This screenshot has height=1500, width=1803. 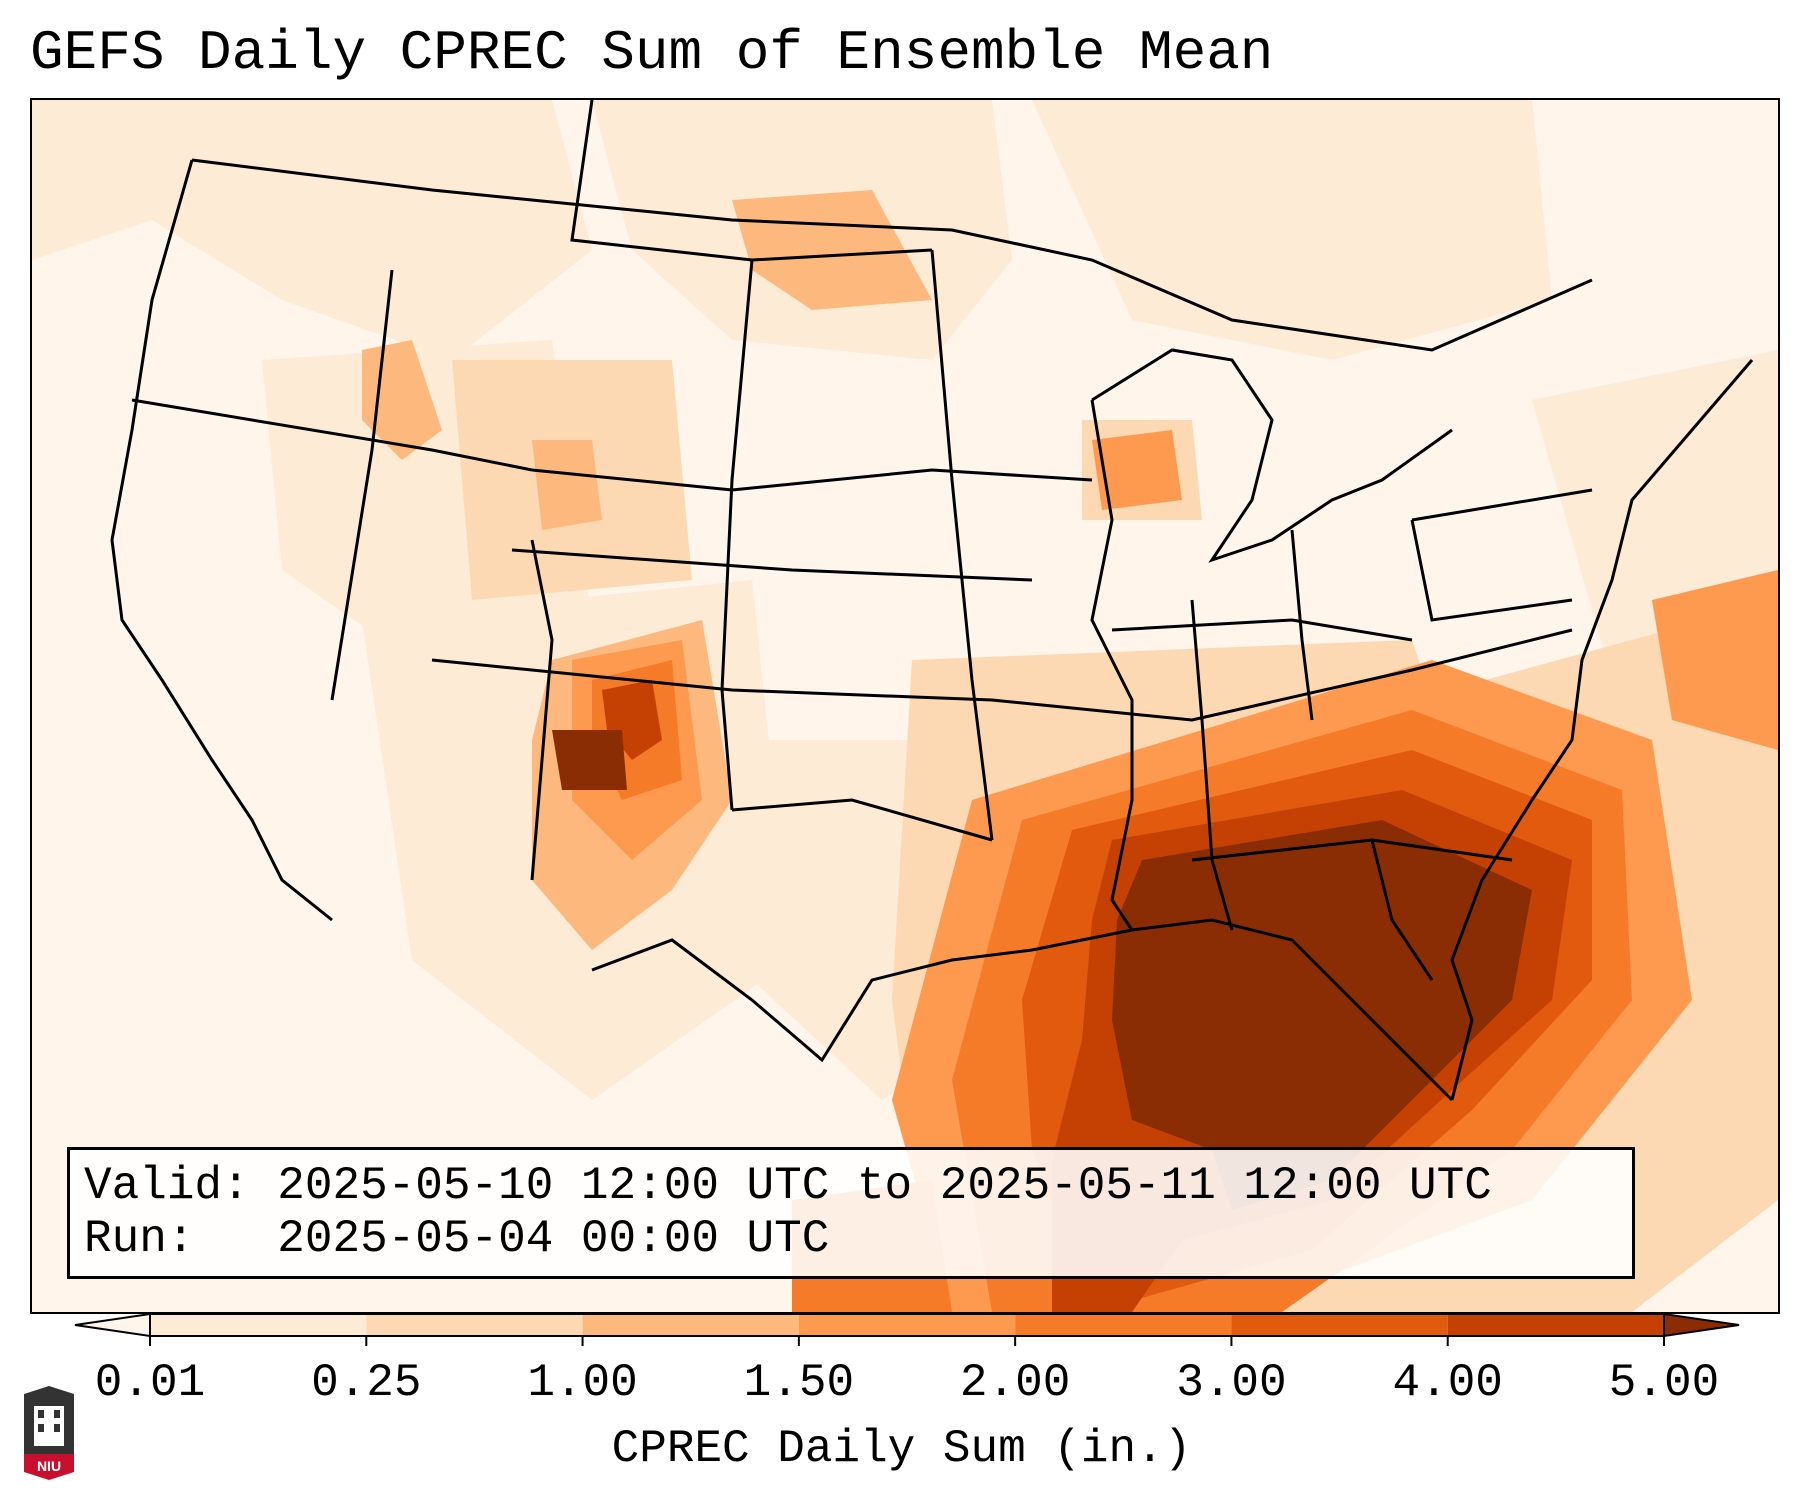 I want to click on us-west-coast, so click(x=221, y=540).